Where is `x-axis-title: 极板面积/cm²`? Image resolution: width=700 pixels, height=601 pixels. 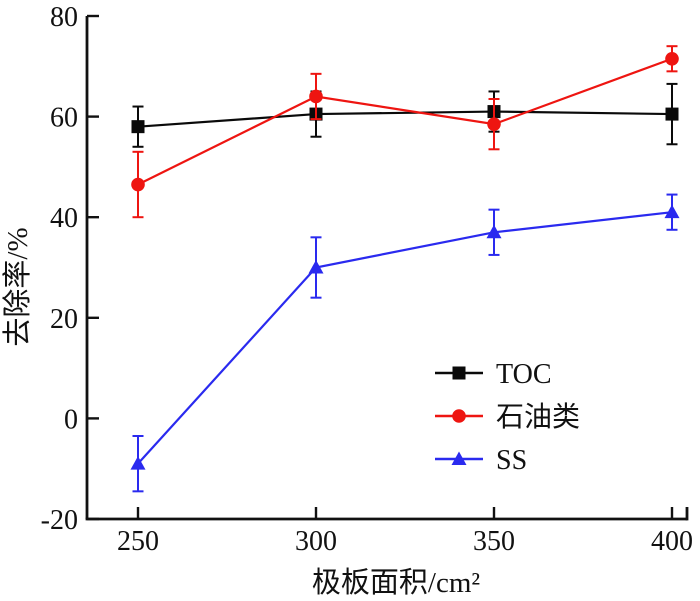 x-axis-title: 极板面积/cm² is located at coordinates (396, 582).